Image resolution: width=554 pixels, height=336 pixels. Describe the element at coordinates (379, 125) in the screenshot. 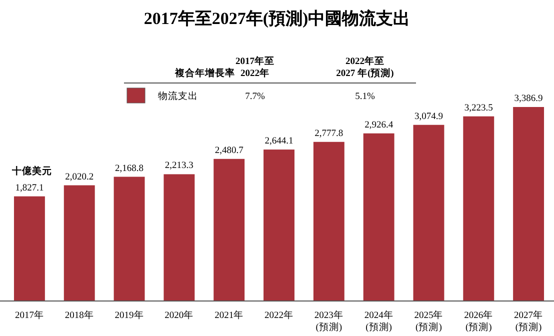

I see `data-label: 2,926.4` at that location.